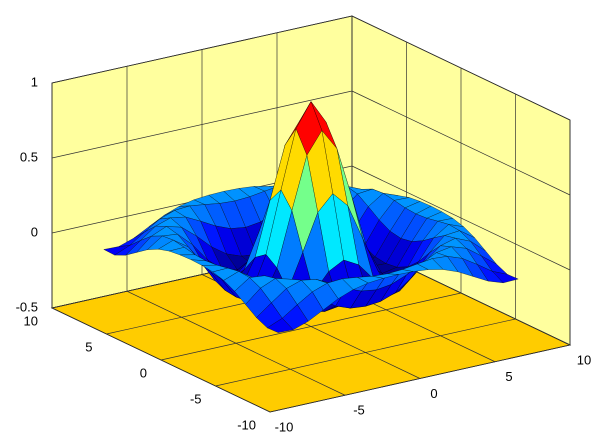  I want to click on x-tick-label: -5, so click(359, 410).